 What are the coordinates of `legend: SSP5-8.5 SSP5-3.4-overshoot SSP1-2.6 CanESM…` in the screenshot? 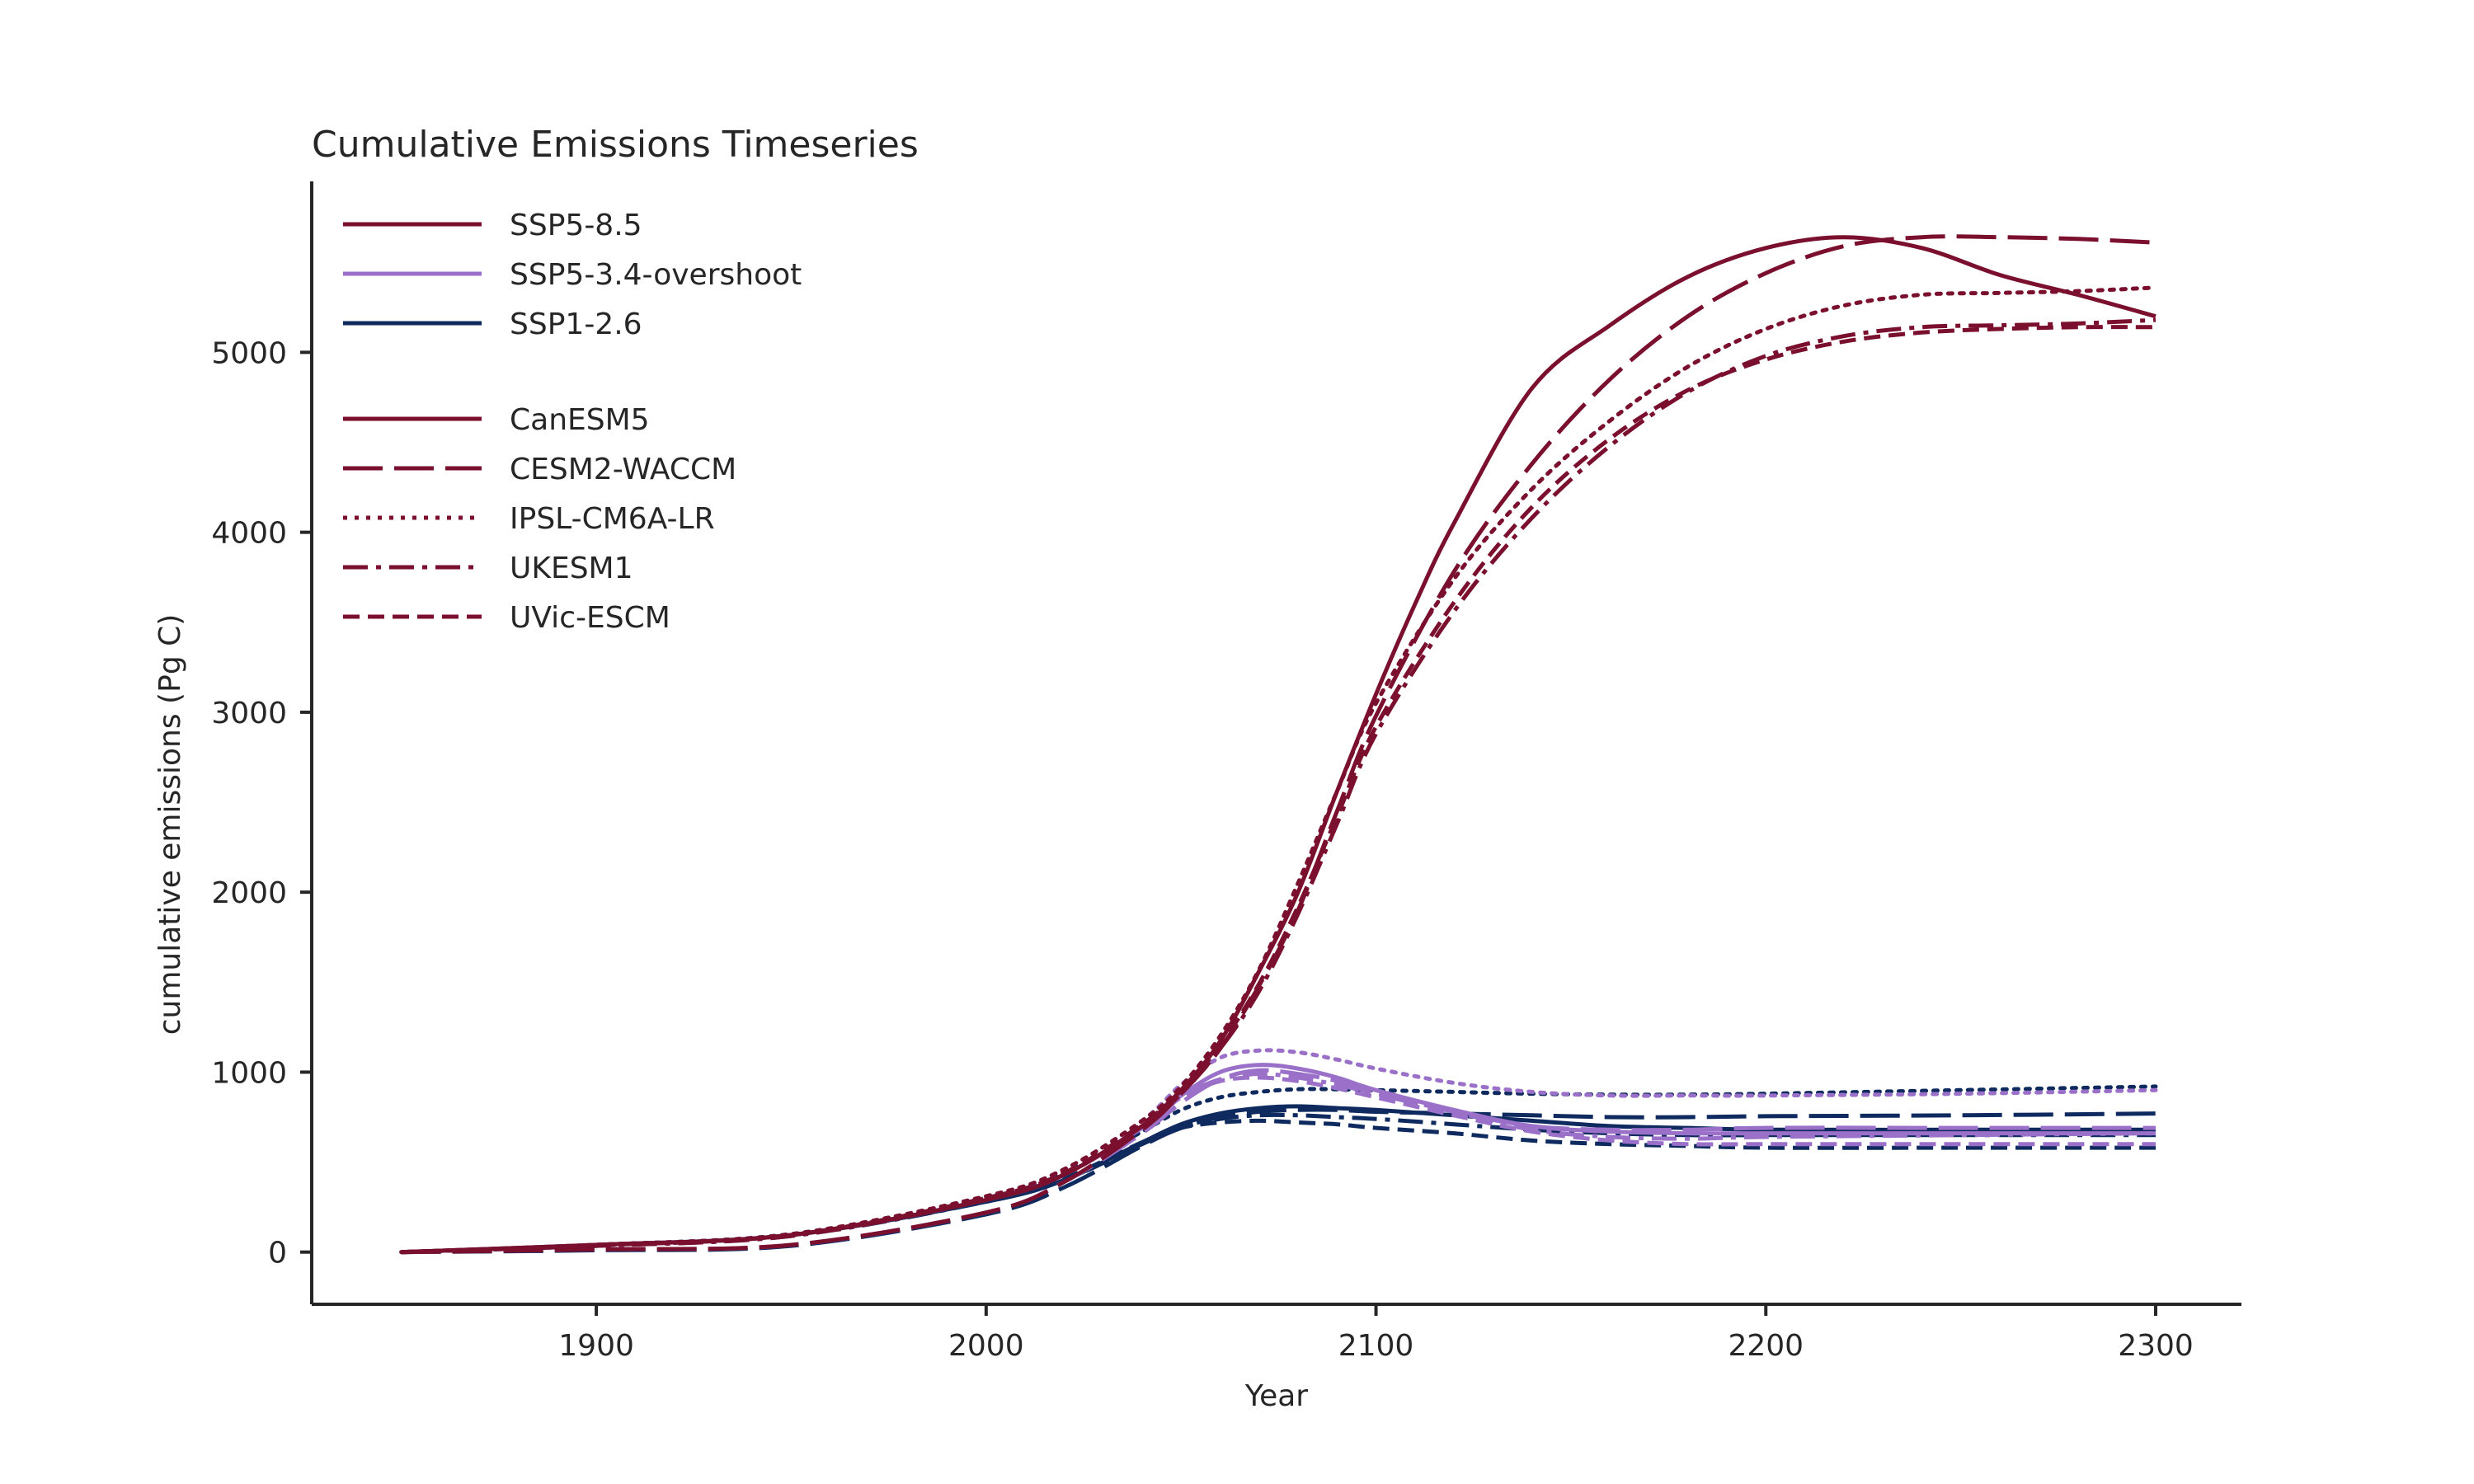 It's located at (572, 422).